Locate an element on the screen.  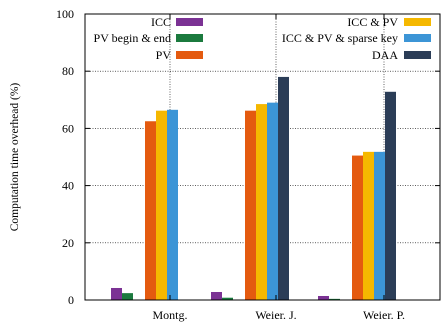
legend-label: PV is located at coordinates (164, 55).